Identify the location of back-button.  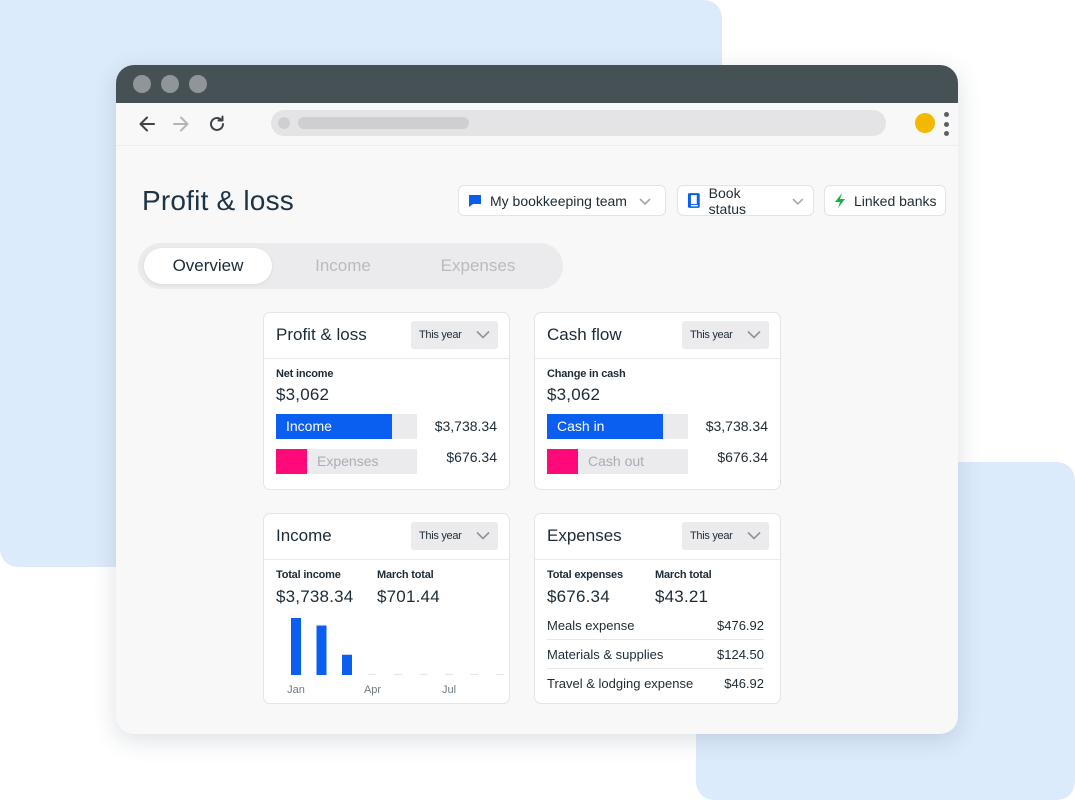
(147, 124).